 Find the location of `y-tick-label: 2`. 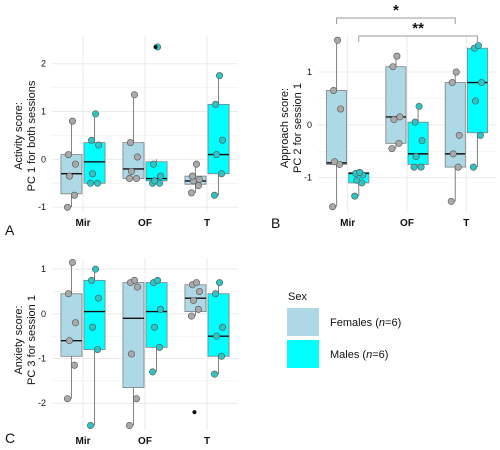

y-tick-label: 2 is located at coordinates (43, 64).